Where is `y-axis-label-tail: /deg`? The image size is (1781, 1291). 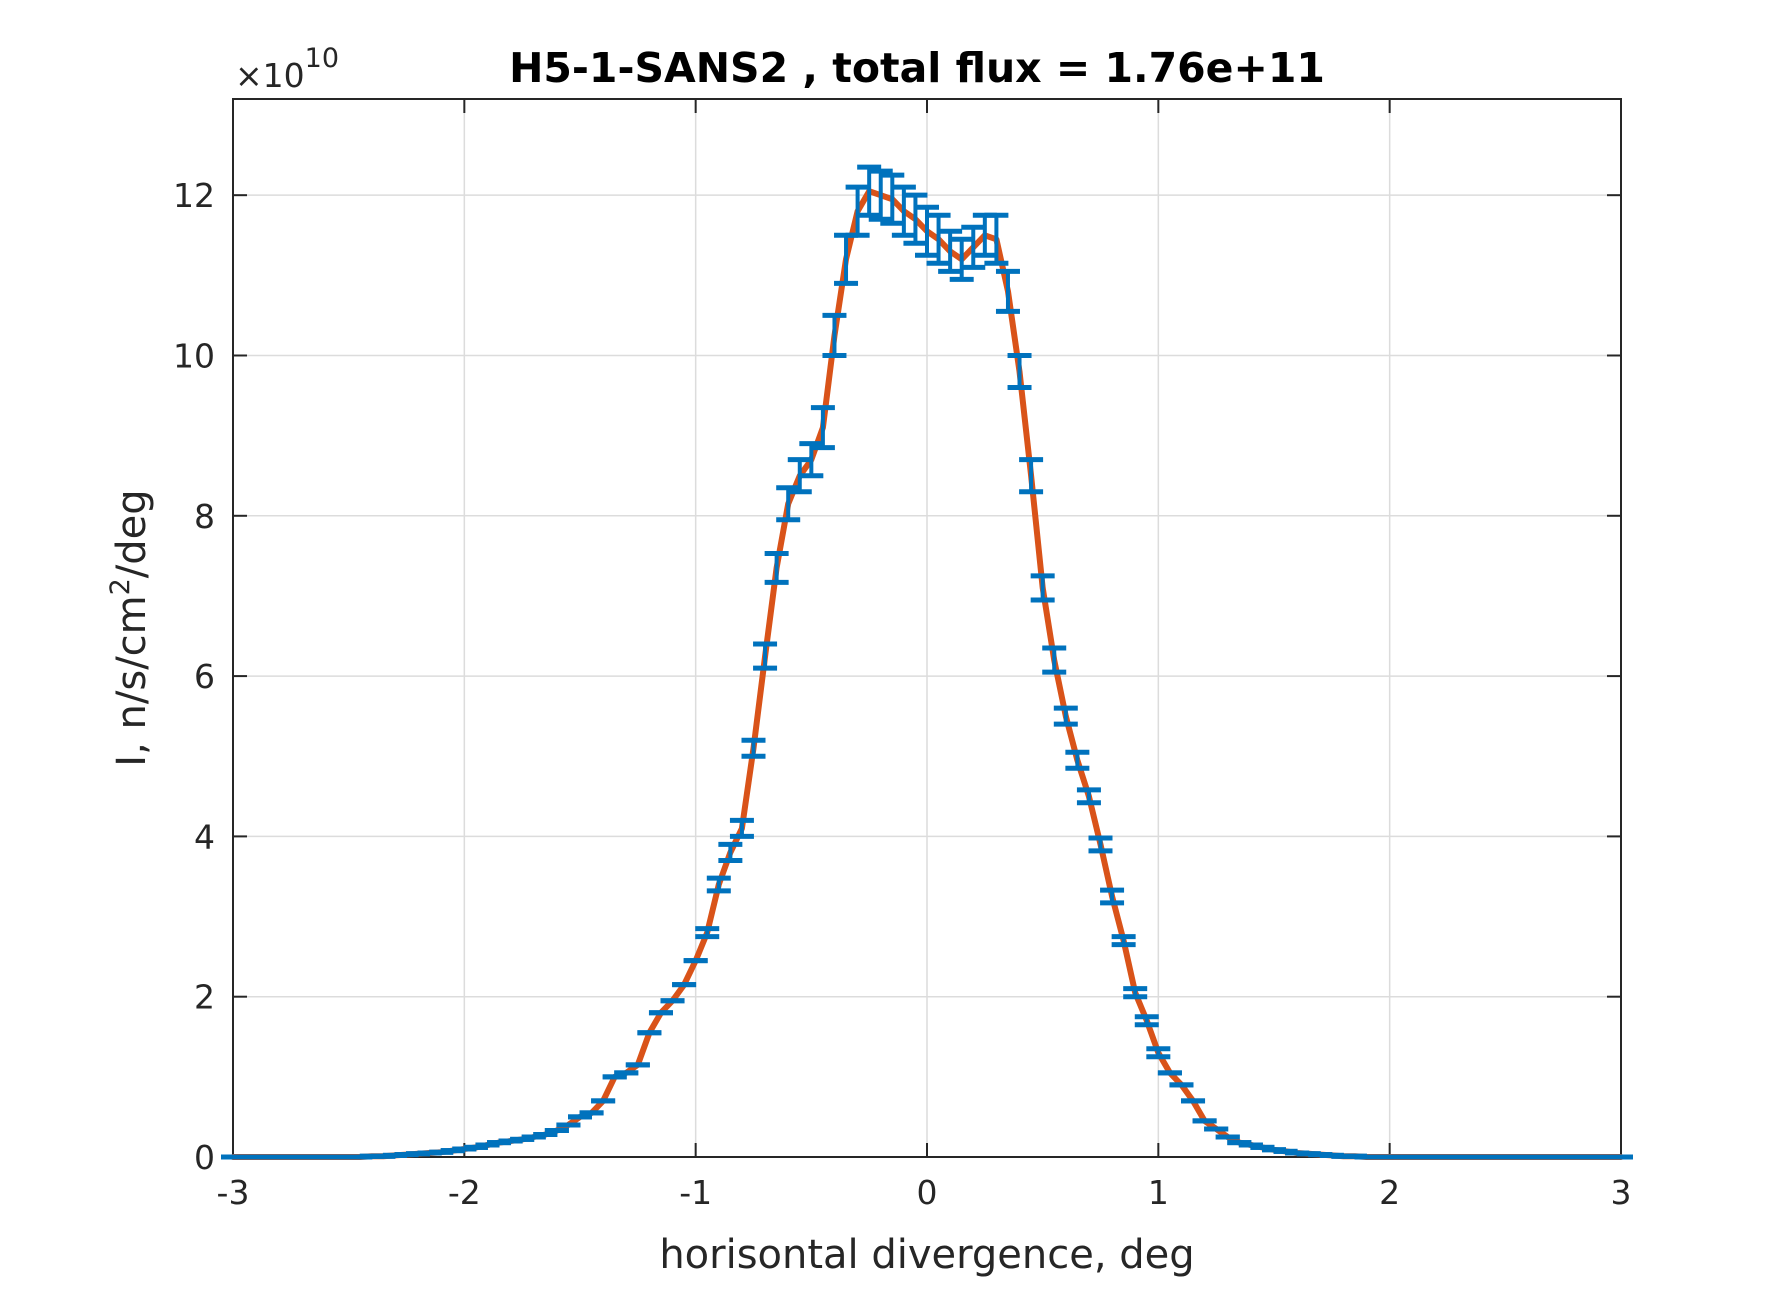
y-axis-label-tail: /deg is located at coordinates (132, 533).